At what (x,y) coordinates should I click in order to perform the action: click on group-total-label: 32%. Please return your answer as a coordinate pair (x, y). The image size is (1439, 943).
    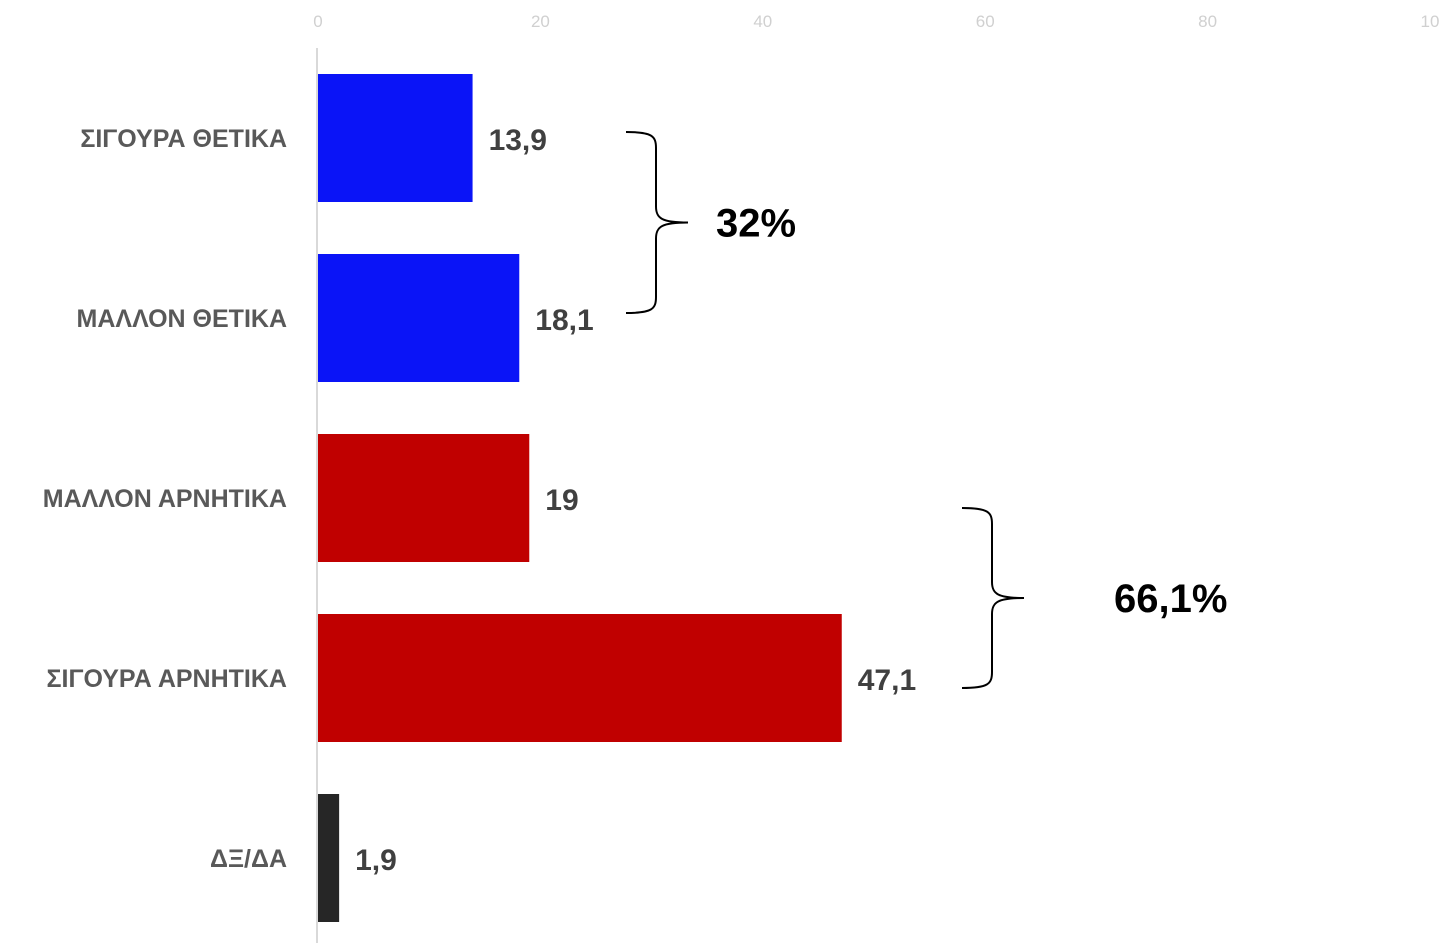
    Looking at the image, I should click on (756, 224).